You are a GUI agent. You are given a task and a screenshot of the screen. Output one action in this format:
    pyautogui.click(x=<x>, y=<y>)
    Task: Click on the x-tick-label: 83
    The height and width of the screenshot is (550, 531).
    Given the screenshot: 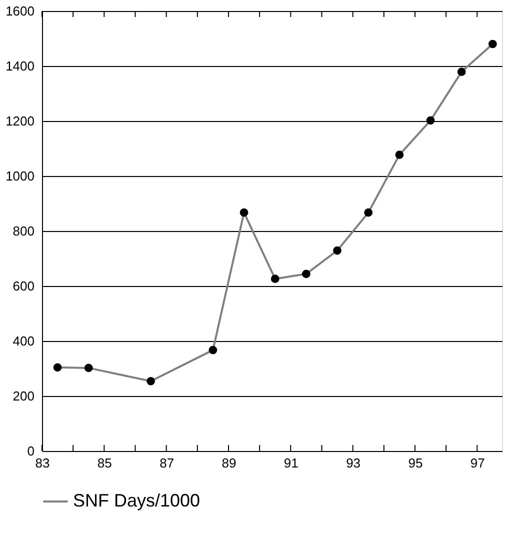 What is the action you would take?
    pyautogui.click(x=42, y=463)
    